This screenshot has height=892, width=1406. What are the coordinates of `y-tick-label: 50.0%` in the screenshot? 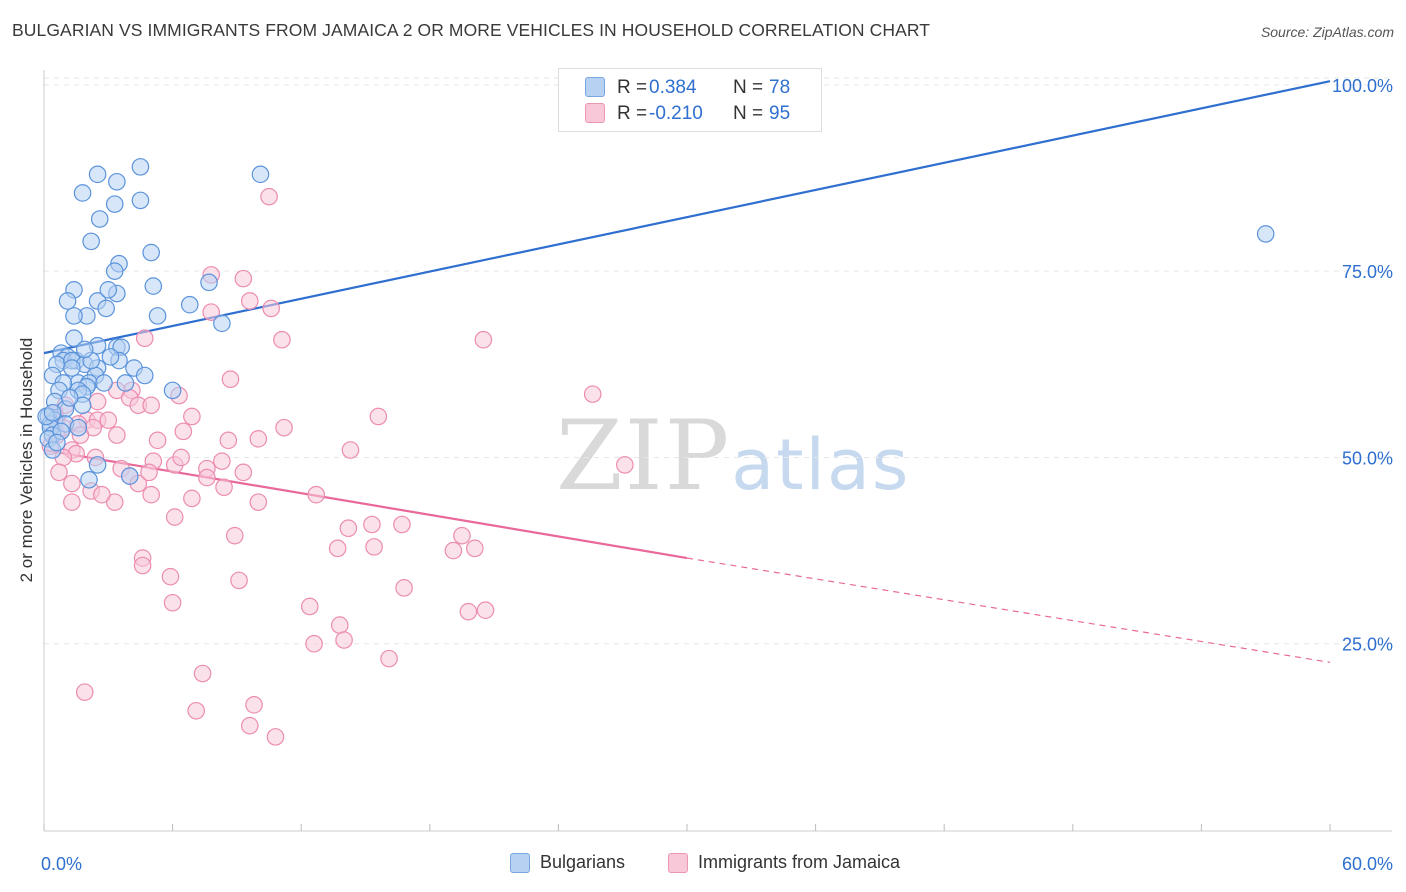 It's located at (1367, 458).